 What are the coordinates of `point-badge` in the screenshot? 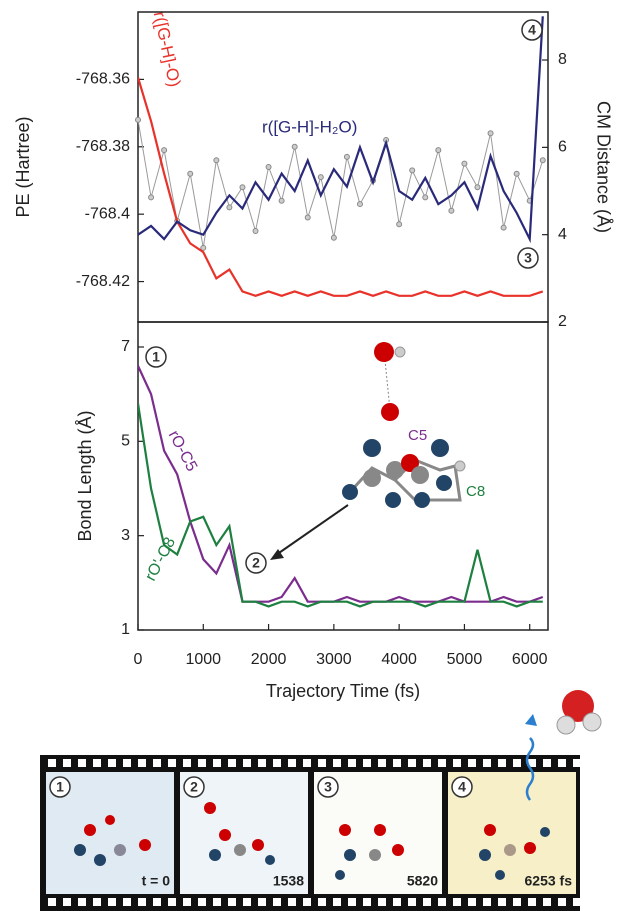 It's located at (532, 30).